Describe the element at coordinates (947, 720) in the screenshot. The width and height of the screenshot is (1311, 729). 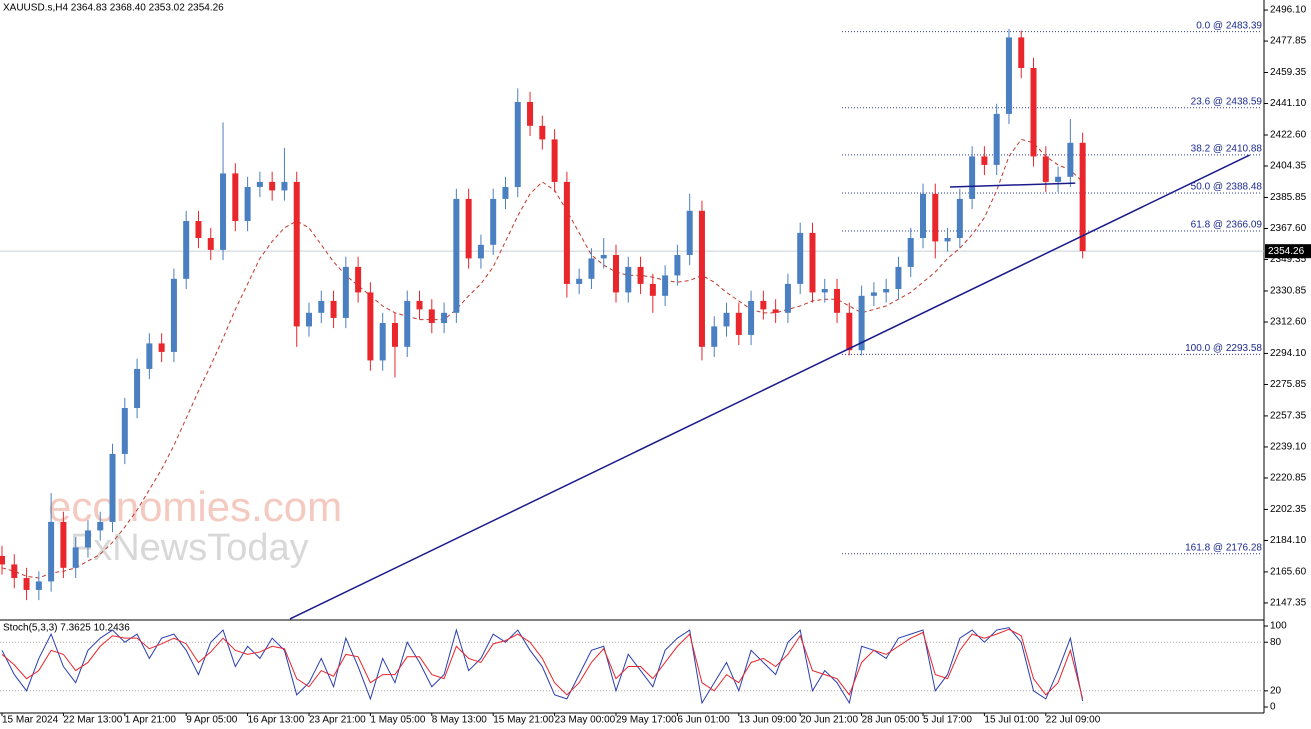
I see `x-tick-label: 5 Jul 17:00` at that location.